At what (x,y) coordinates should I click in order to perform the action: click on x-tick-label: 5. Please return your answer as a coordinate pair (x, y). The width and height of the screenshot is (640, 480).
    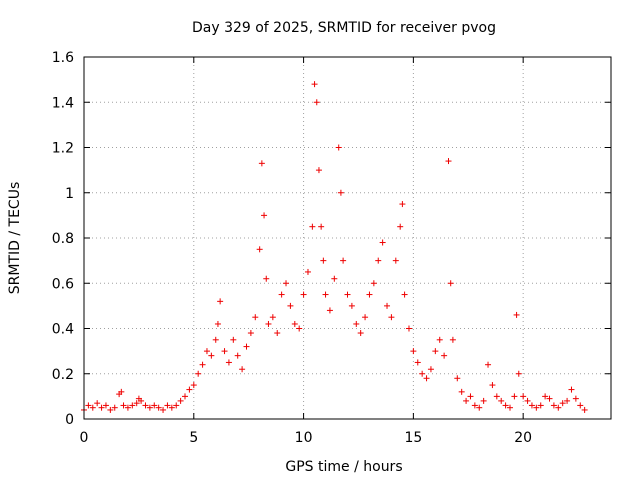
    Looking at the image, I should click on (193, 438).